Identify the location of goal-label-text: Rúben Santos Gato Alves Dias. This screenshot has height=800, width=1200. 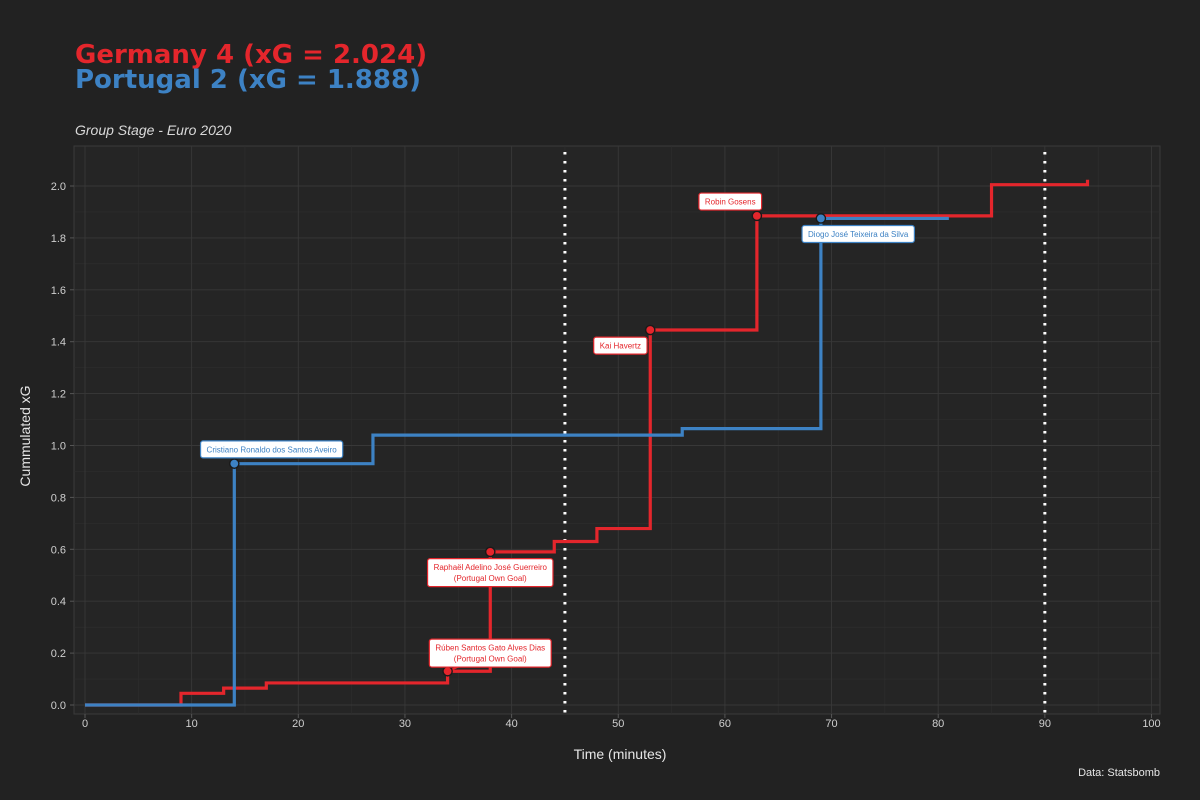
(490, 648).